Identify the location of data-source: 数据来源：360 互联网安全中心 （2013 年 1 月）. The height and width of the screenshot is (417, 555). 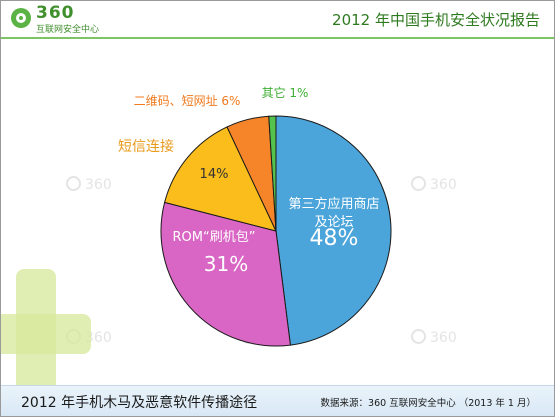
(428, 403).